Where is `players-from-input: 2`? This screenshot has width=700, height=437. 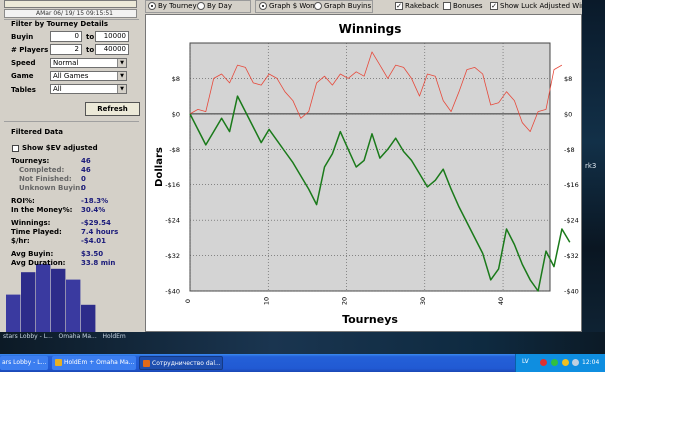
players-from-input: 2 is located at coordinates (66, 49).